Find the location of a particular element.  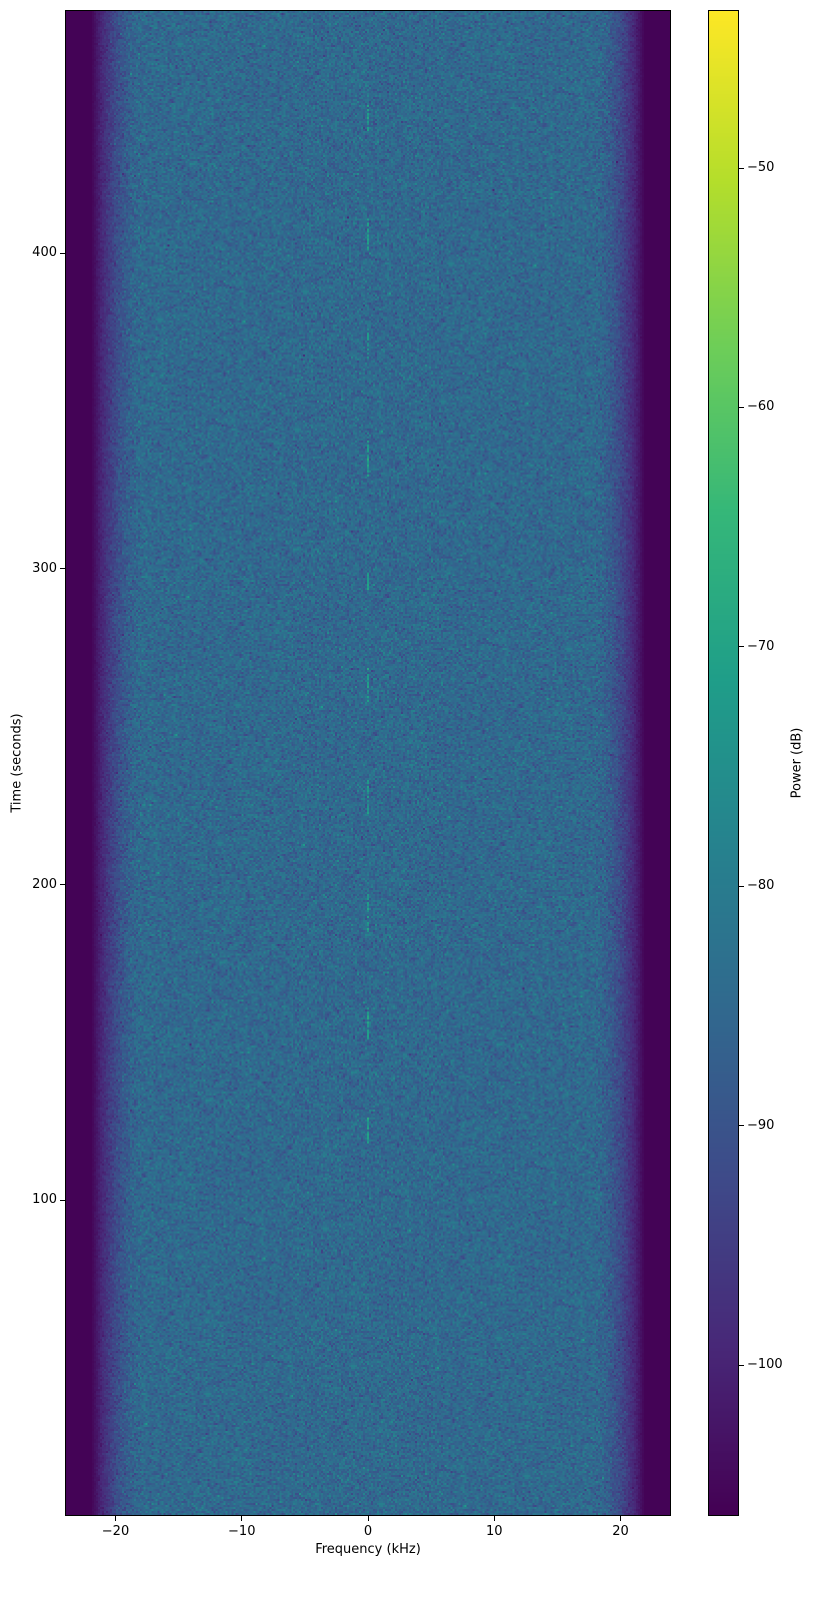

x-tick-label: 0 is located at coordinates (368, 1531).